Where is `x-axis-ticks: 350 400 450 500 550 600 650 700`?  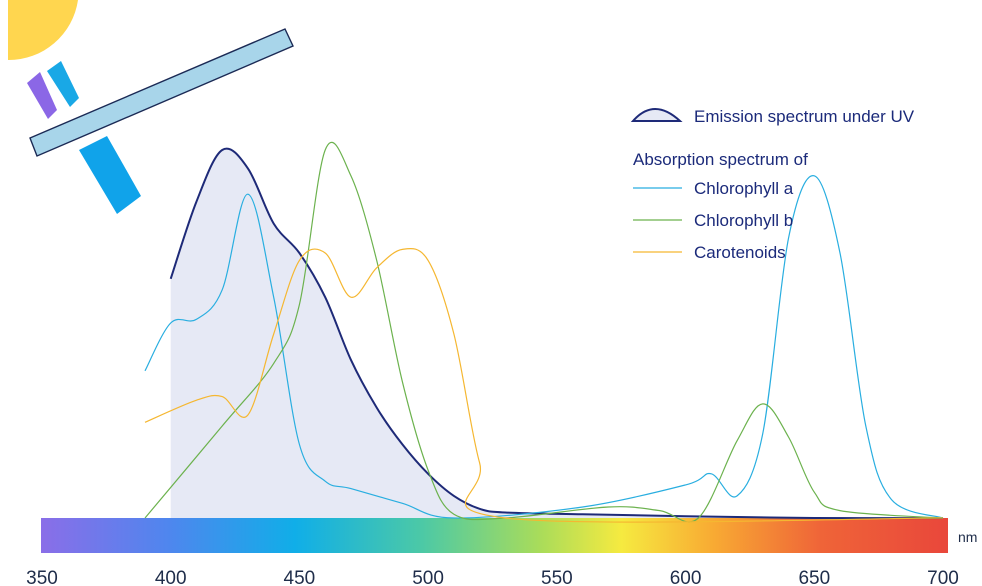
x-axis-ticks: 350 400 450 500 550 600 650 700 is located at coordinates (492, 577).